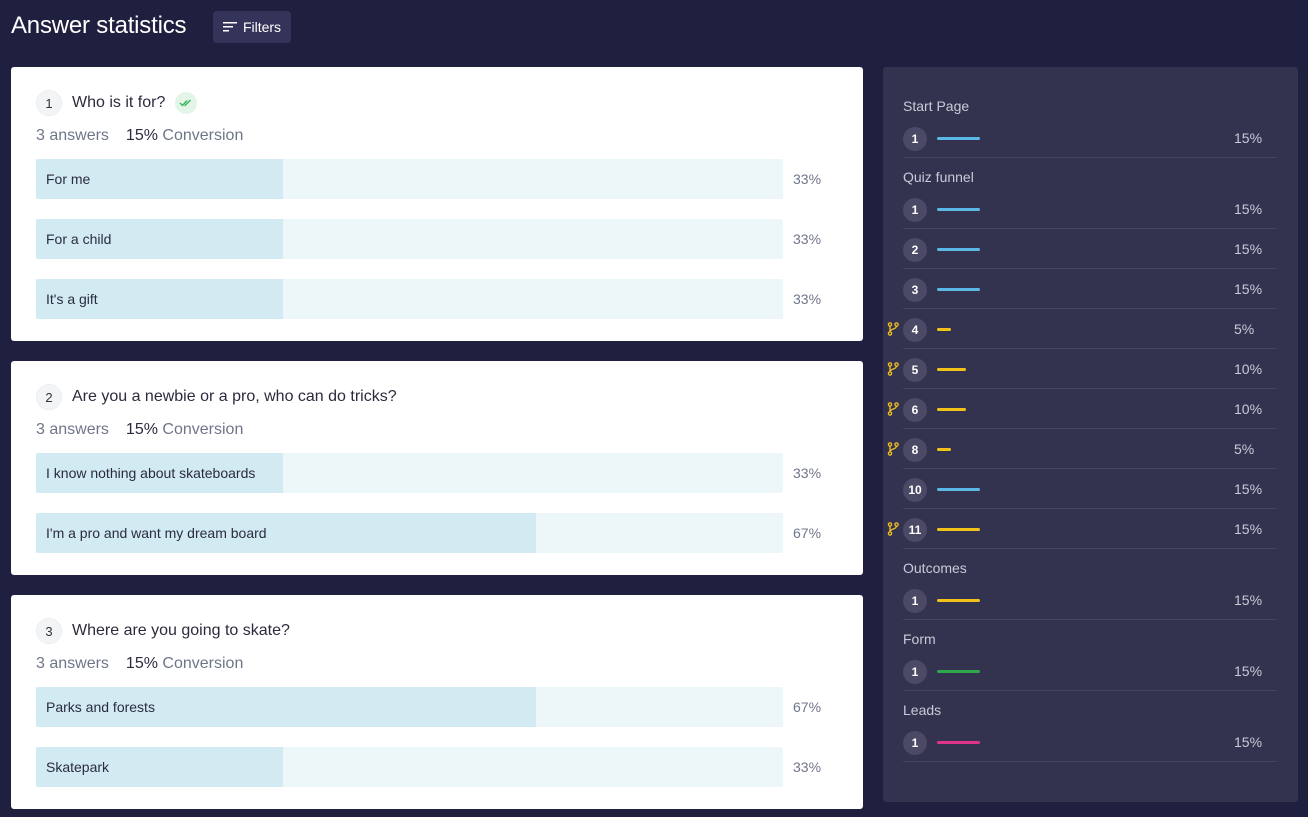 This screenshot has height=817, width=1308. What do you see at coordinates (919, 639) in the screenshot?
I see `section-title: Form` at bounding box center [919, 639].